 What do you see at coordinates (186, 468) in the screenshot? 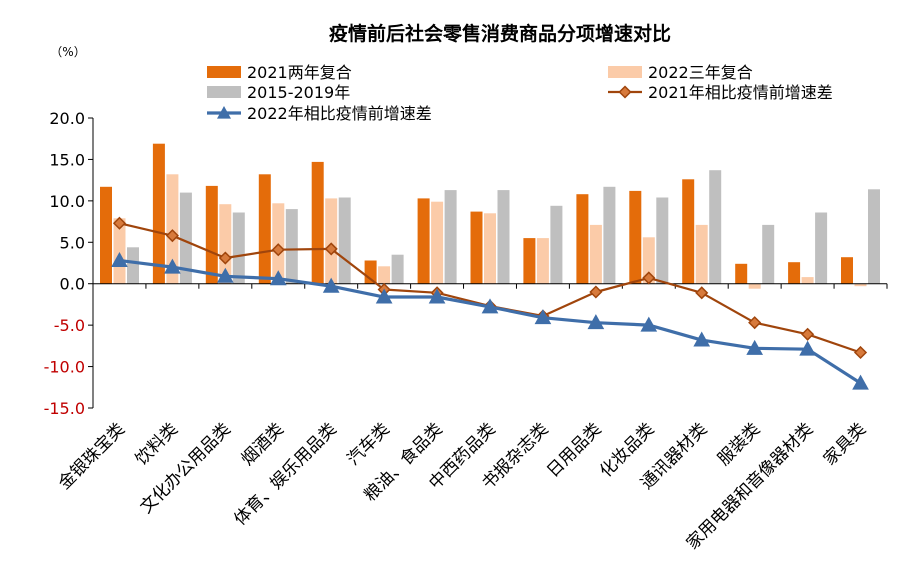
I see `x-tick-label-3: 文化办公用品类` at bounding box center [186, 468].